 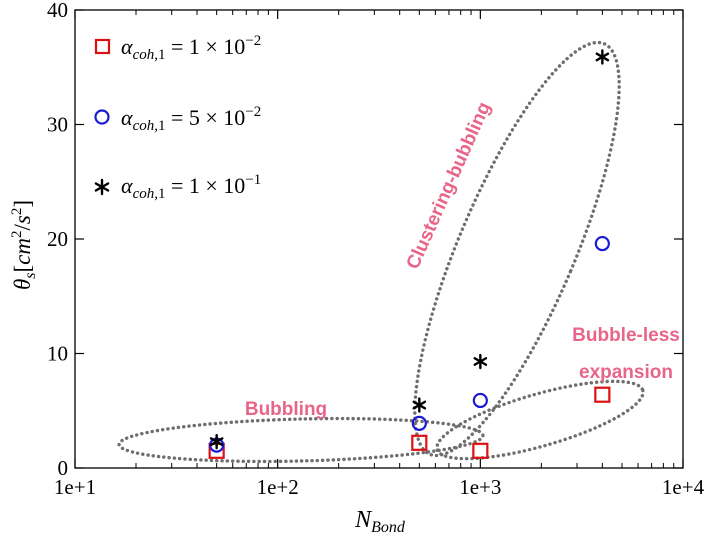 I want to click on y-tick-label: 10, so click(x=57, y=354).